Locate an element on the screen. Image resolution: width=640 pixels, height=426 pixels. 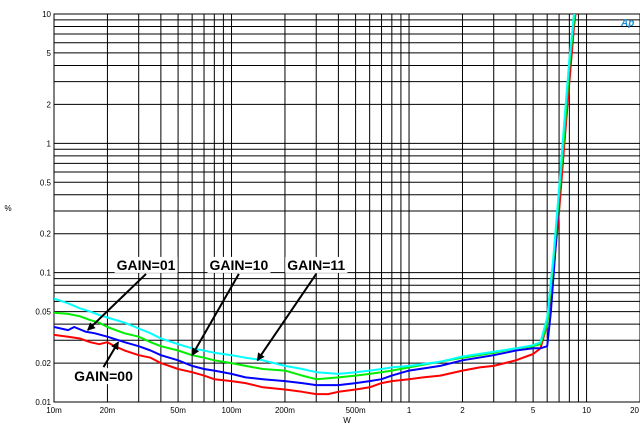
x-tick-label: 100m is located at coordinates (232, 410).